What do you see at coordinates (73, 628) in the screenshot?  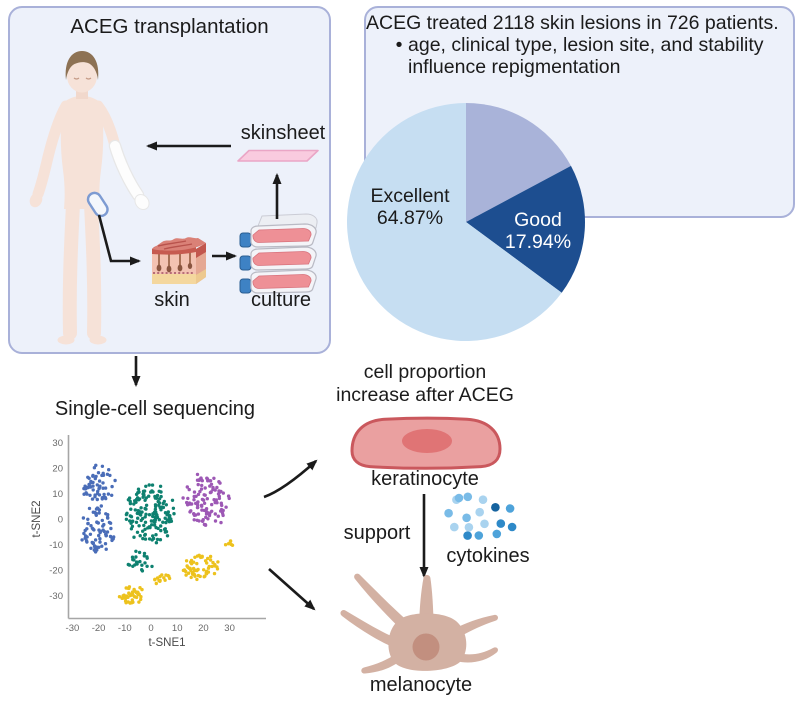 I see `tsne-xtick: -30` at bounding box center [73, 628].